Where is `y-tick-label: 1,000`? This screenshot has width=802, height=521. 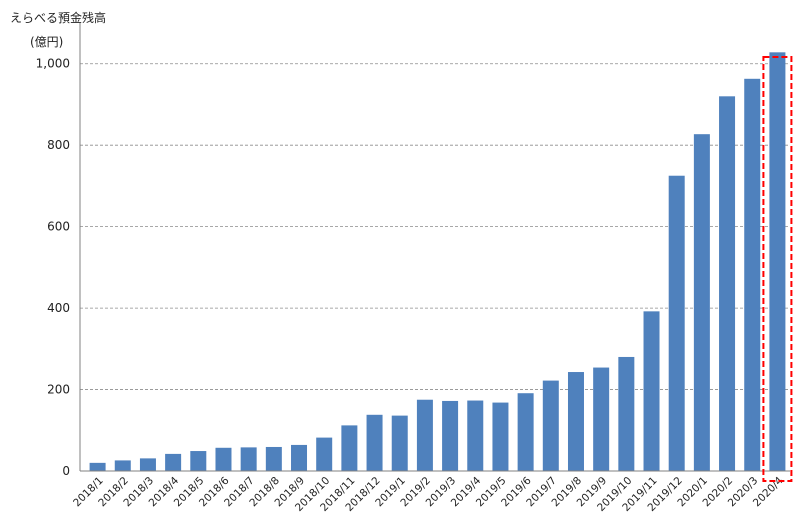
y-tick-label: 1,000 is located at coordinates (53, 64).